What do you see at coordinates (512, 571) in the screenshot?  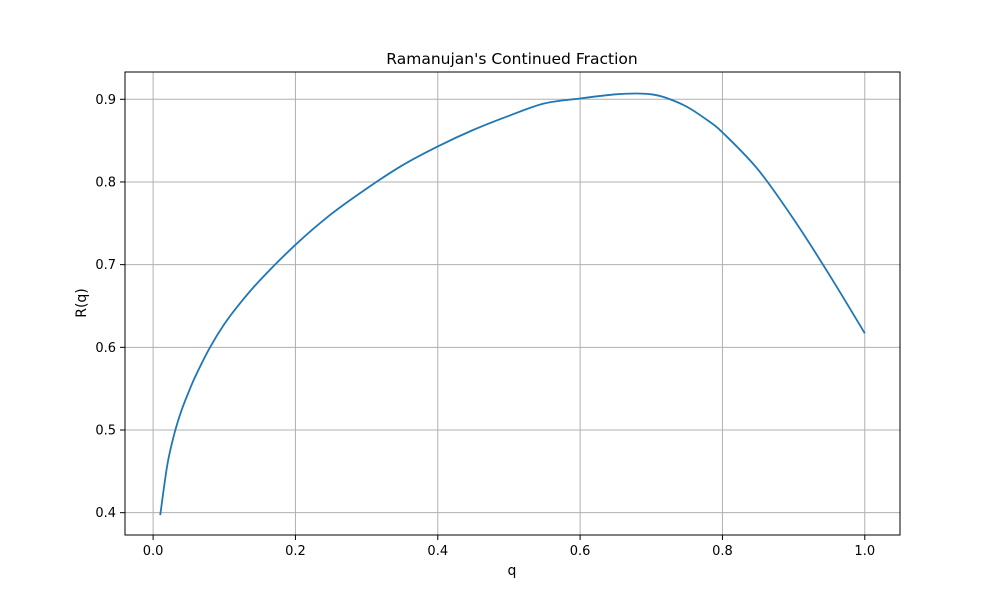 I see `x-axis-label: q` at bounding box center [512, 571].